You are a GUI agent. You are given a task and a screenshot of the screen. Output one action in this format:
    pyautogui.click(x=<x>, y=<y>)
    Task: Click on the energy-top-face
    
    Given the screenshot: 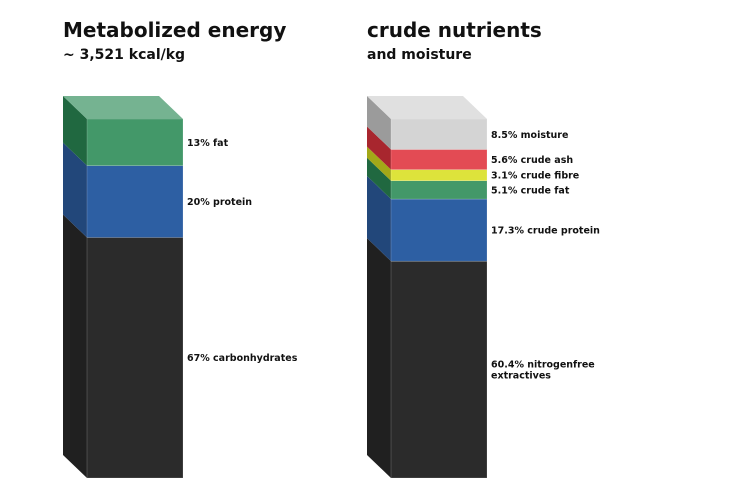 What is the action you would take?
    pyautogui.click(x=123, y=107)
    